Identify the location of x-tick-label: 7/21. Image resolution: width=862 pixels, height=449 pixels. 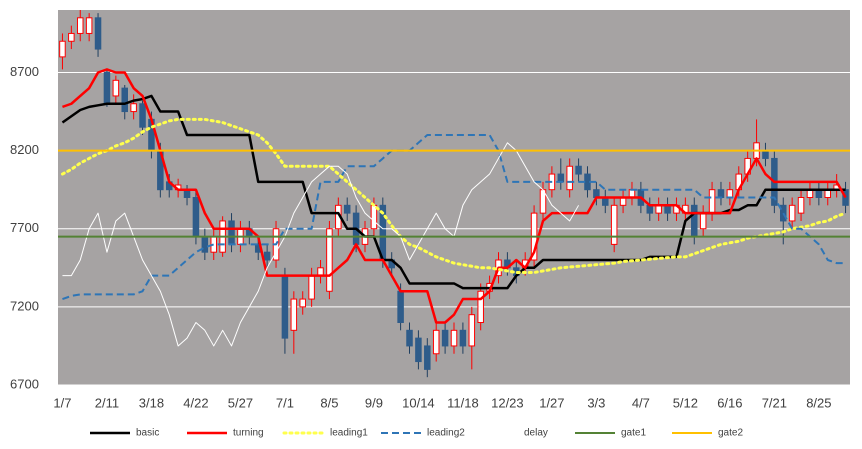
(774, 402).